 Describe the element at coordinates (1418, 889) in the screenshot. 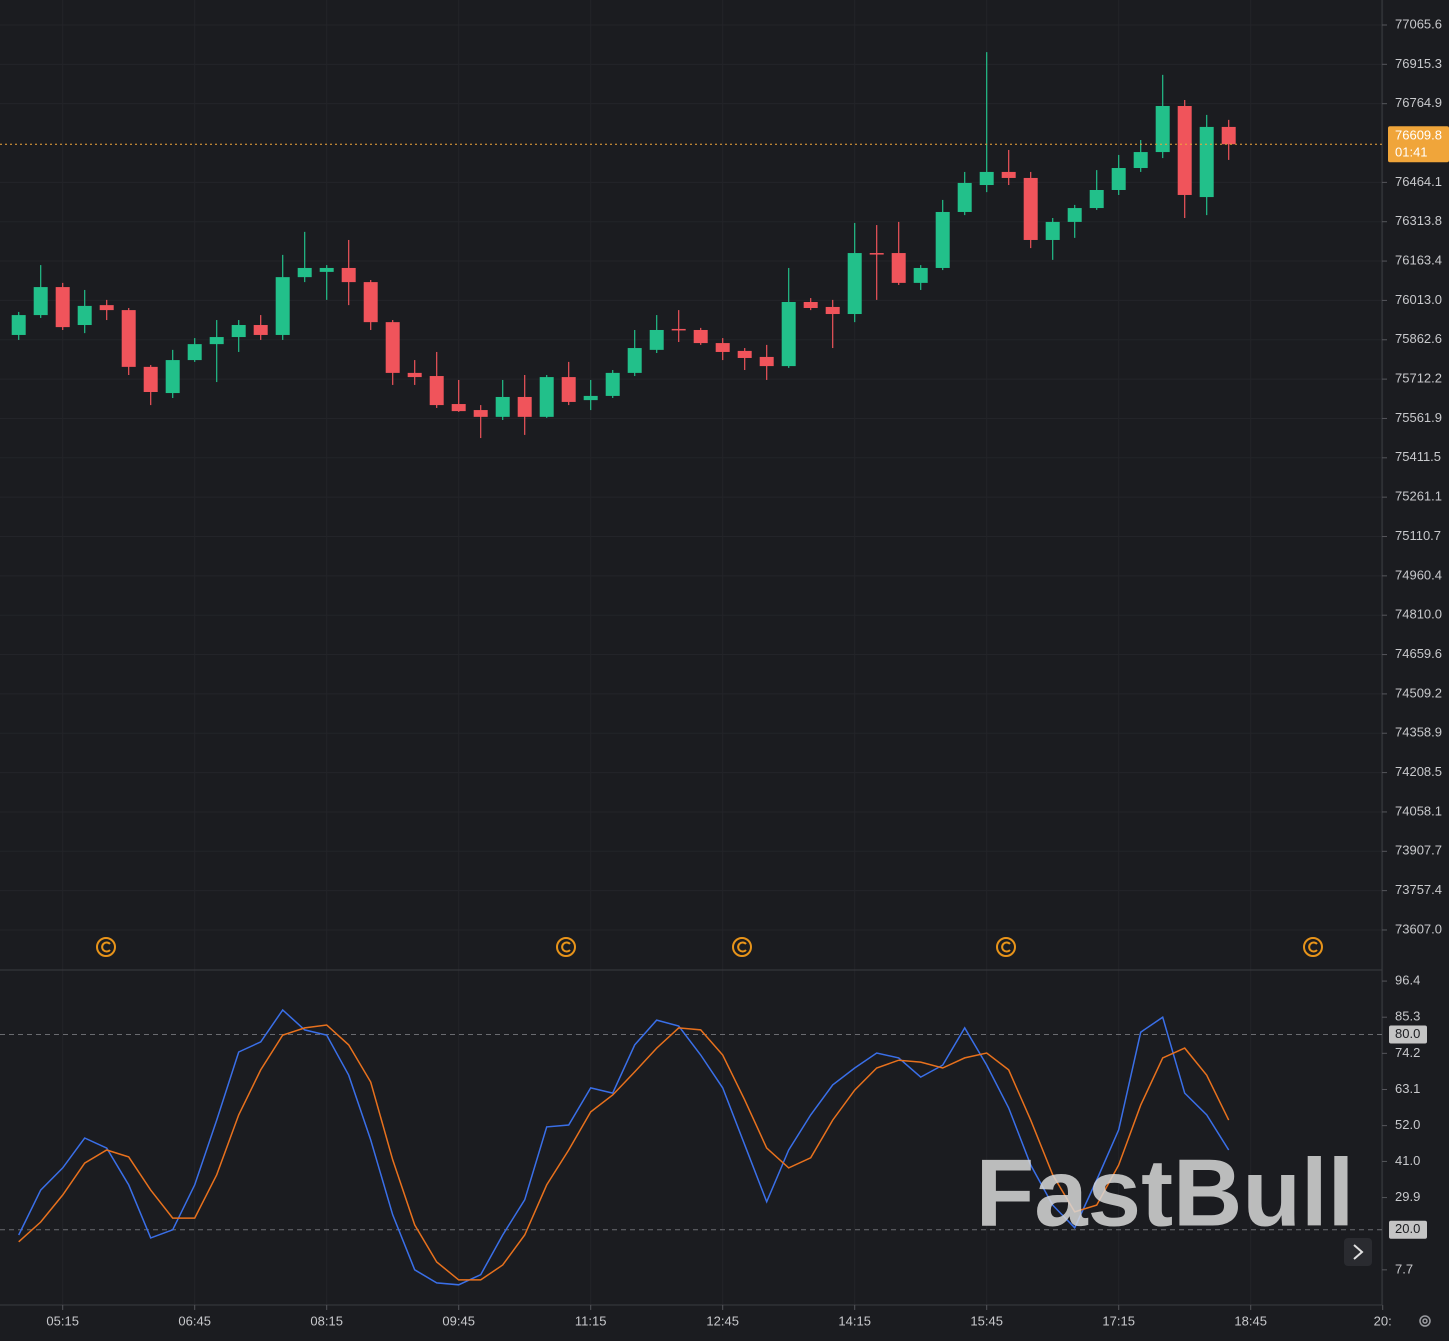

I see `y-tick-label: 73757.4` at that location.